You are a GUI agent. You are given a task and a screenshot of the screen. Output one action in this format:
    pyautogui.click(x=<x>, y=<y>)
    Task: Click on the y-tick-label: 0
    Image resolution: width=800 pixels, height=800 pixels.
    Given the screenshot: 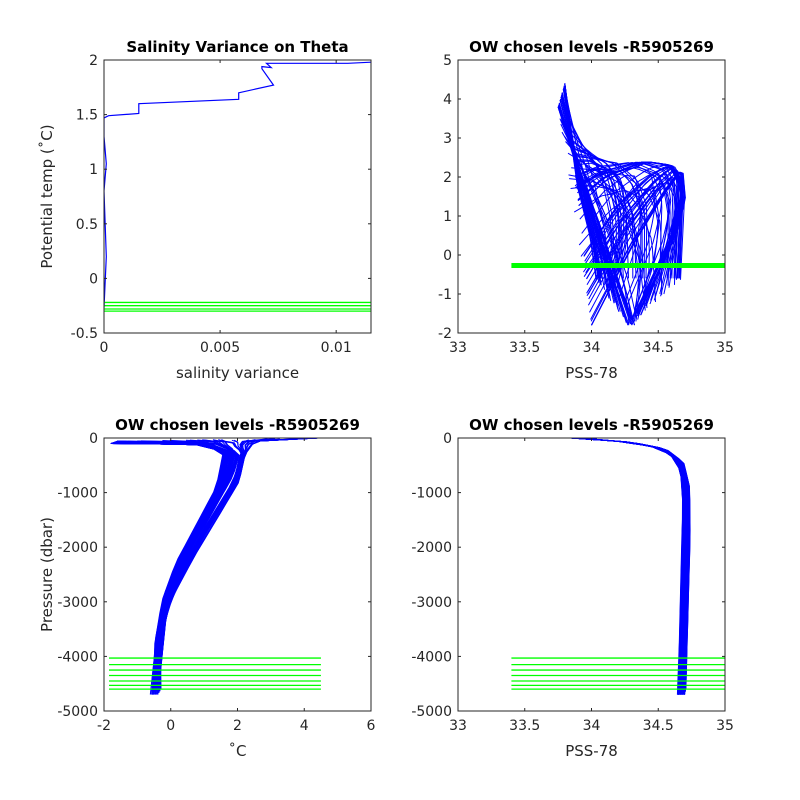 What is the action you would take?
    pyautogui.click(x=93, y=439)
    